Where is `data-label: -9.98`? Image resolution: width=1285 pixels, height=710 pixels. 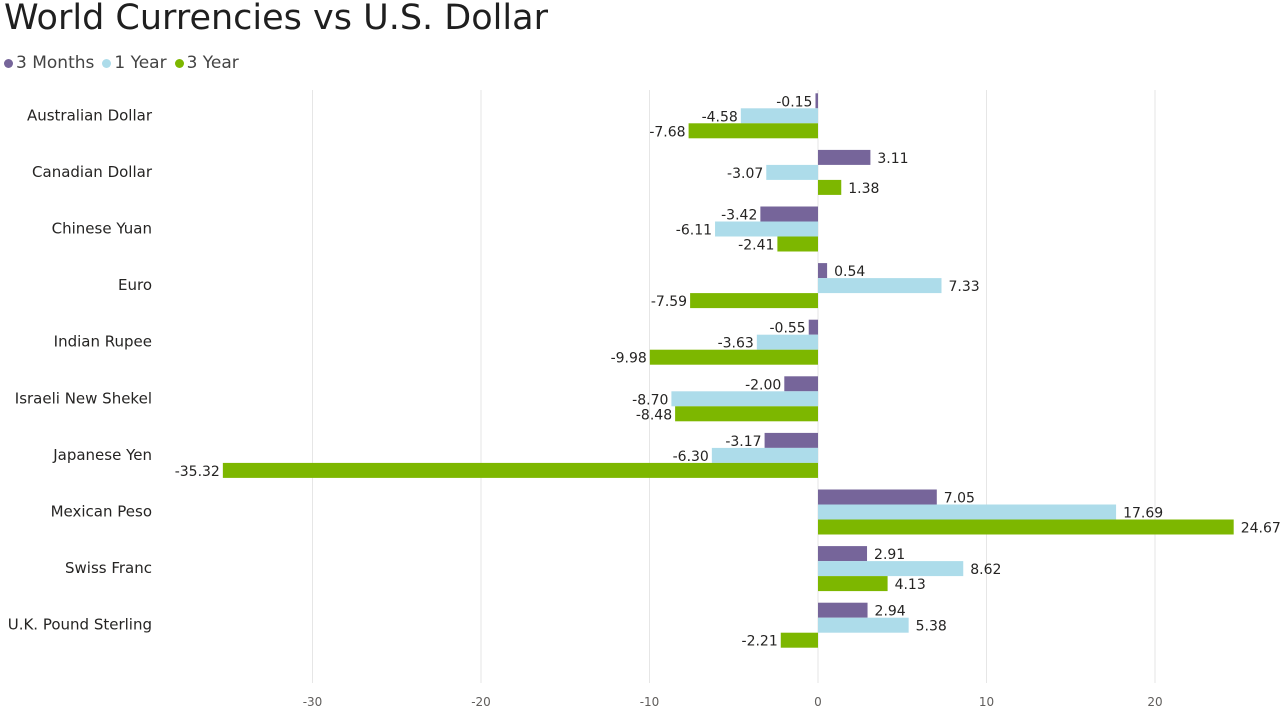 data-label: -9.98 is located at coordinates (629, 359).